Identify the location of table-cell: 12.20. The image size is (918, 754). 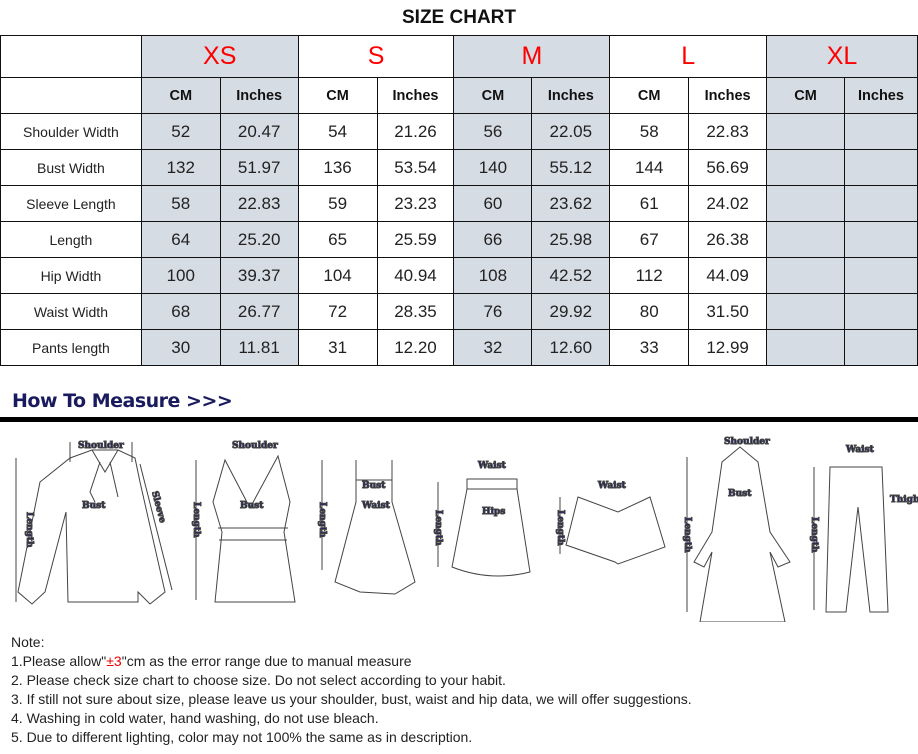
(415, 347).